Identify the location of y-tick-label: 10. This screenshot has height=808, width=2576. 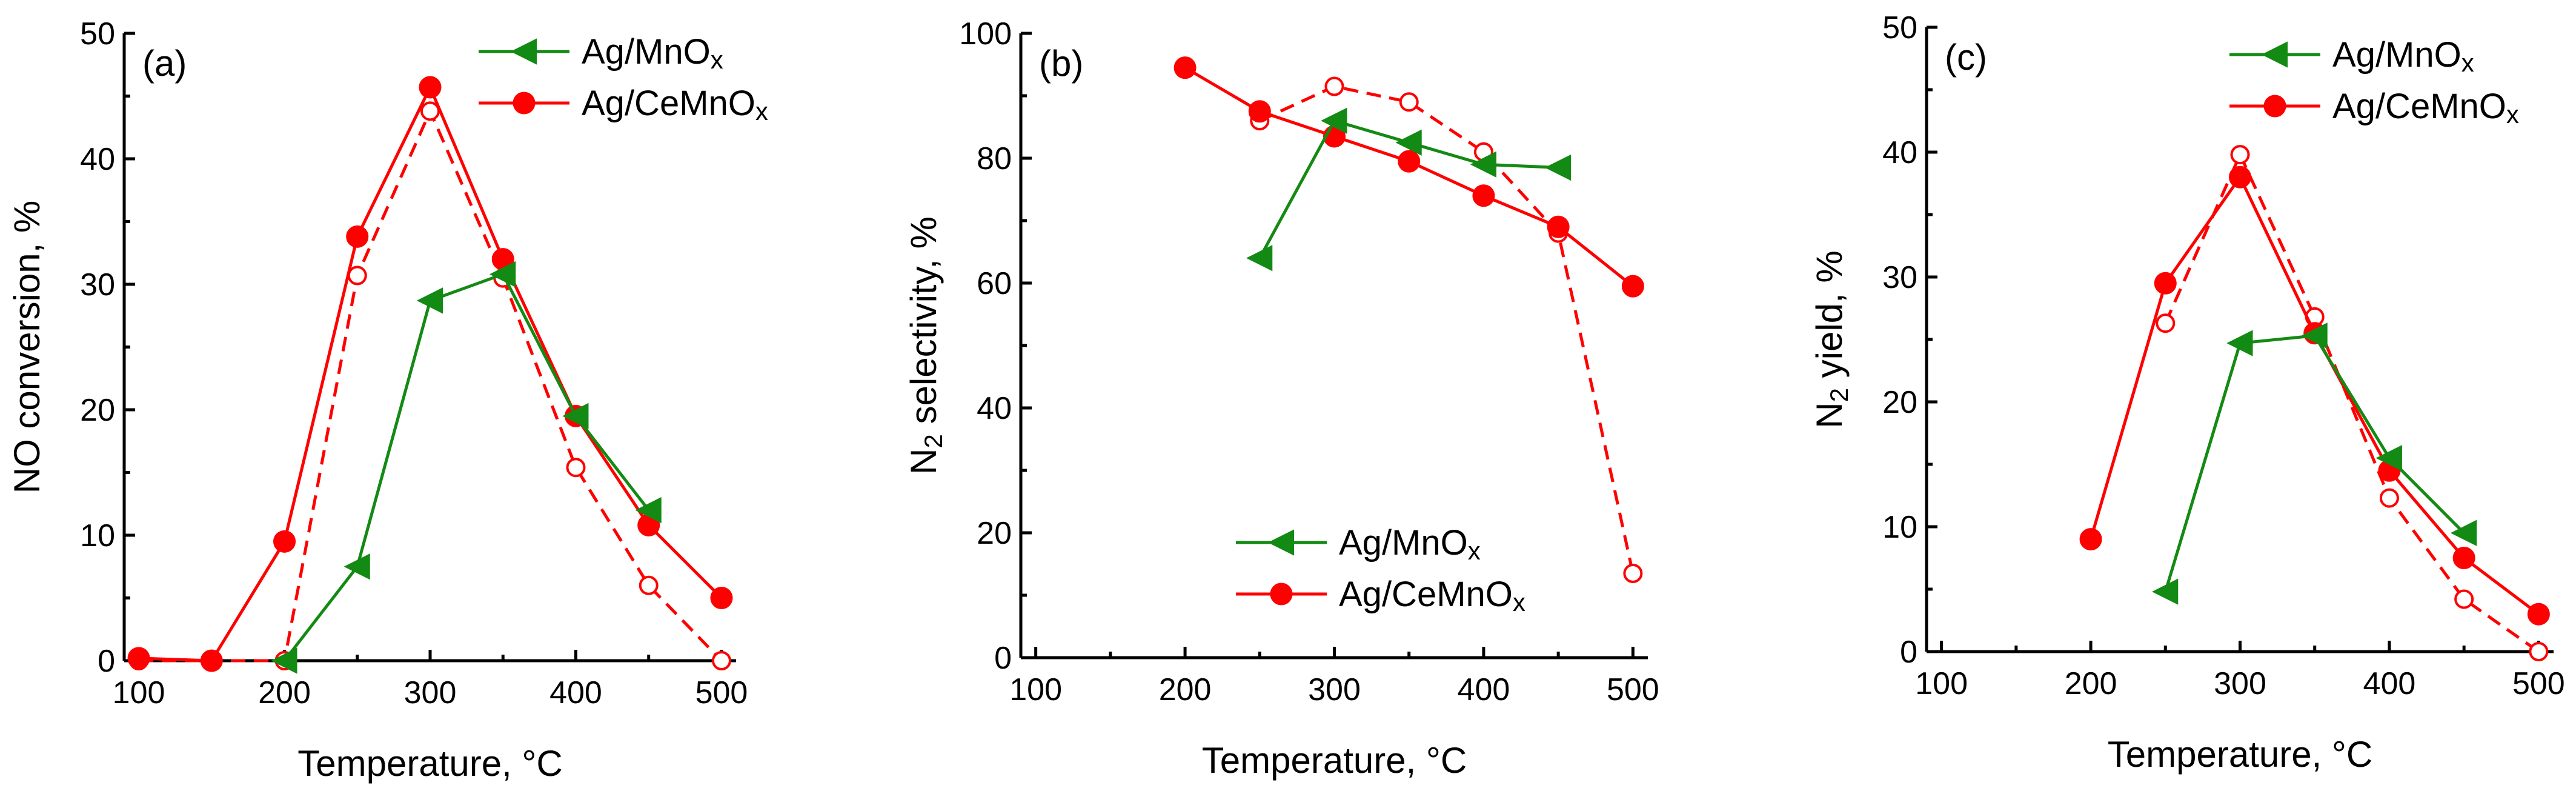
(97, 535).